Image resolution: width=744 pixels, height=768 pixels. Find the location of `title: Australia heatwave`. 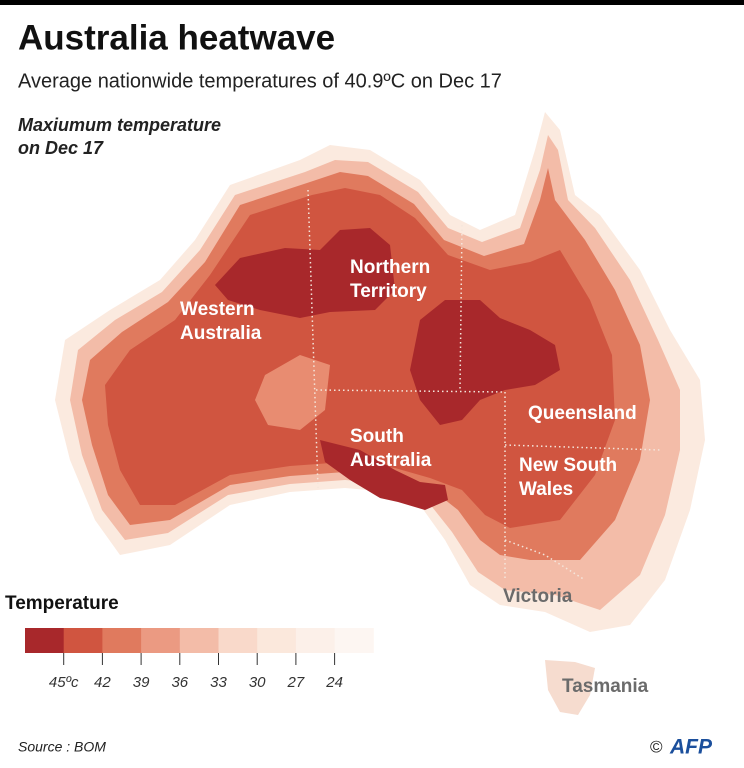

title: Australia heatwave is located at coordinates (176, 37).